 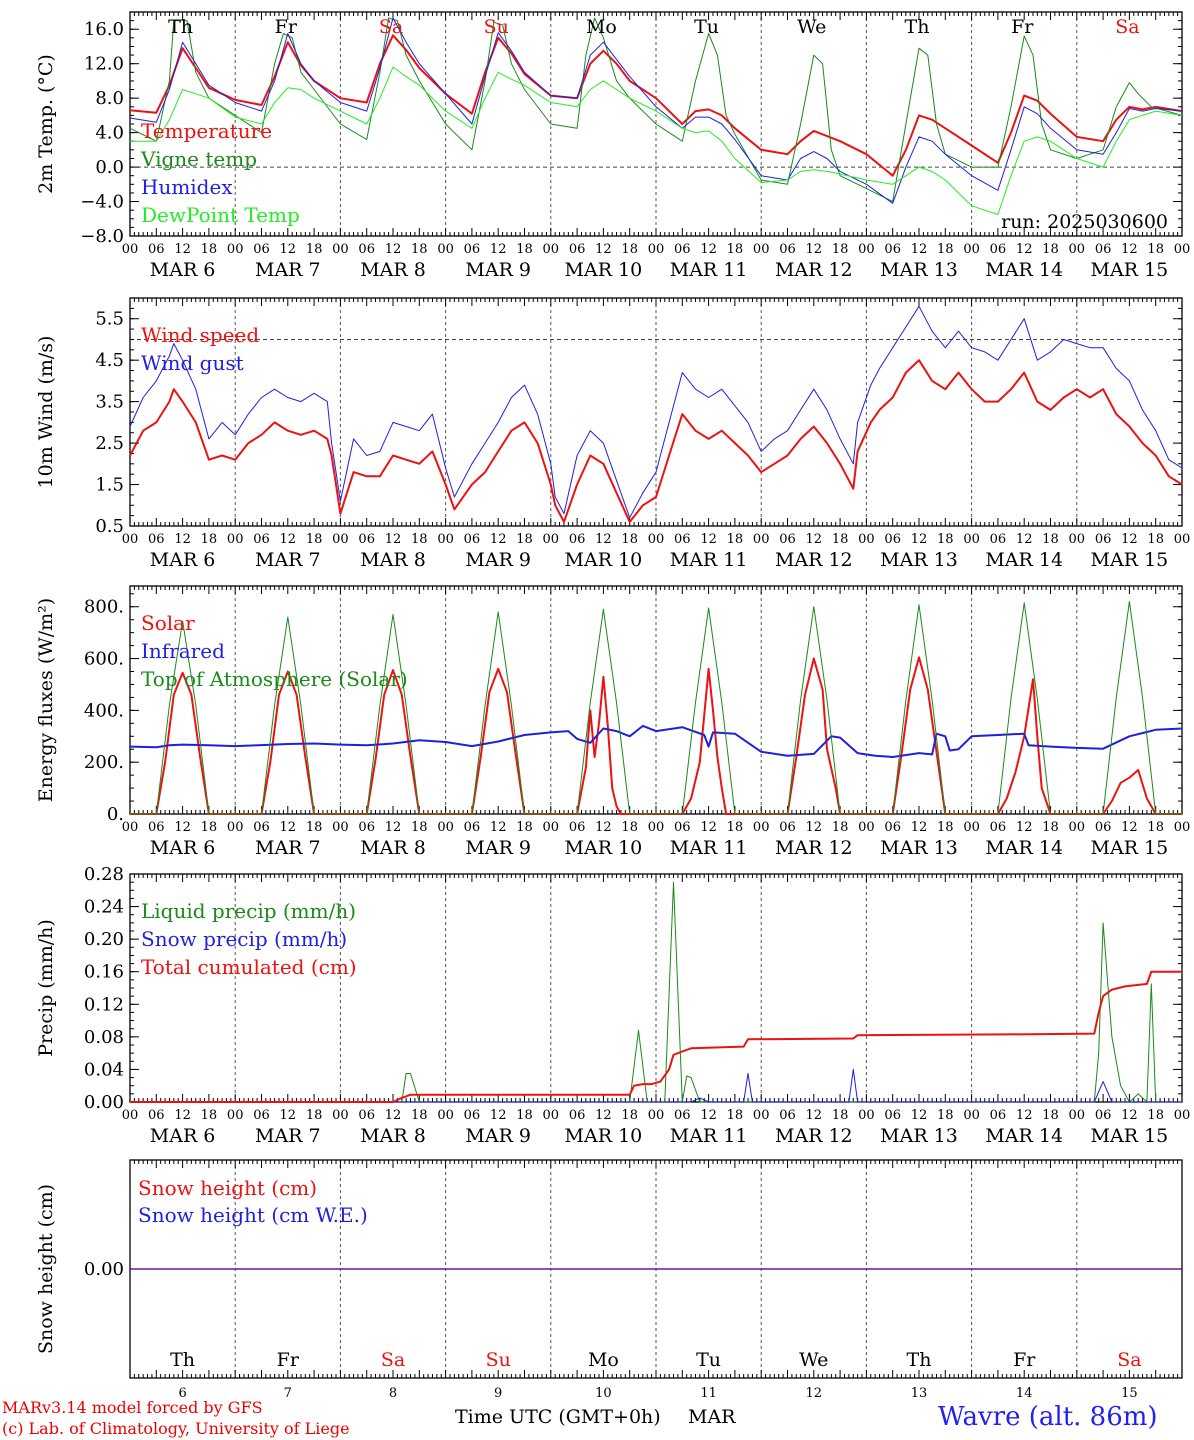 What do you see at coordinates (183, 560) in the screenshot?
I see `date-label: MAR 6` at bounding box center [183, 560].